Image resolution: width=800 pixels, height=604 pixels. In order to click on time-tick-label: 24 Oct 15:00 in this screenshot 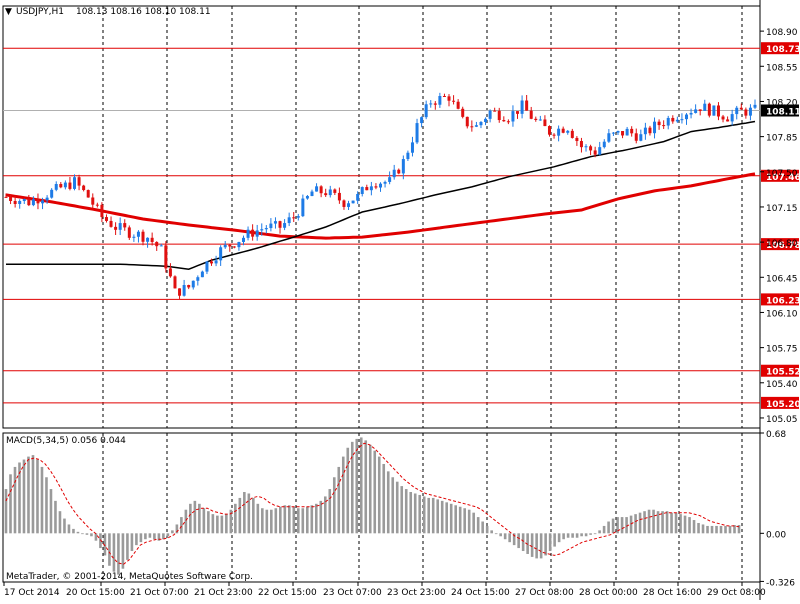, I will do `click(480, 593)`.